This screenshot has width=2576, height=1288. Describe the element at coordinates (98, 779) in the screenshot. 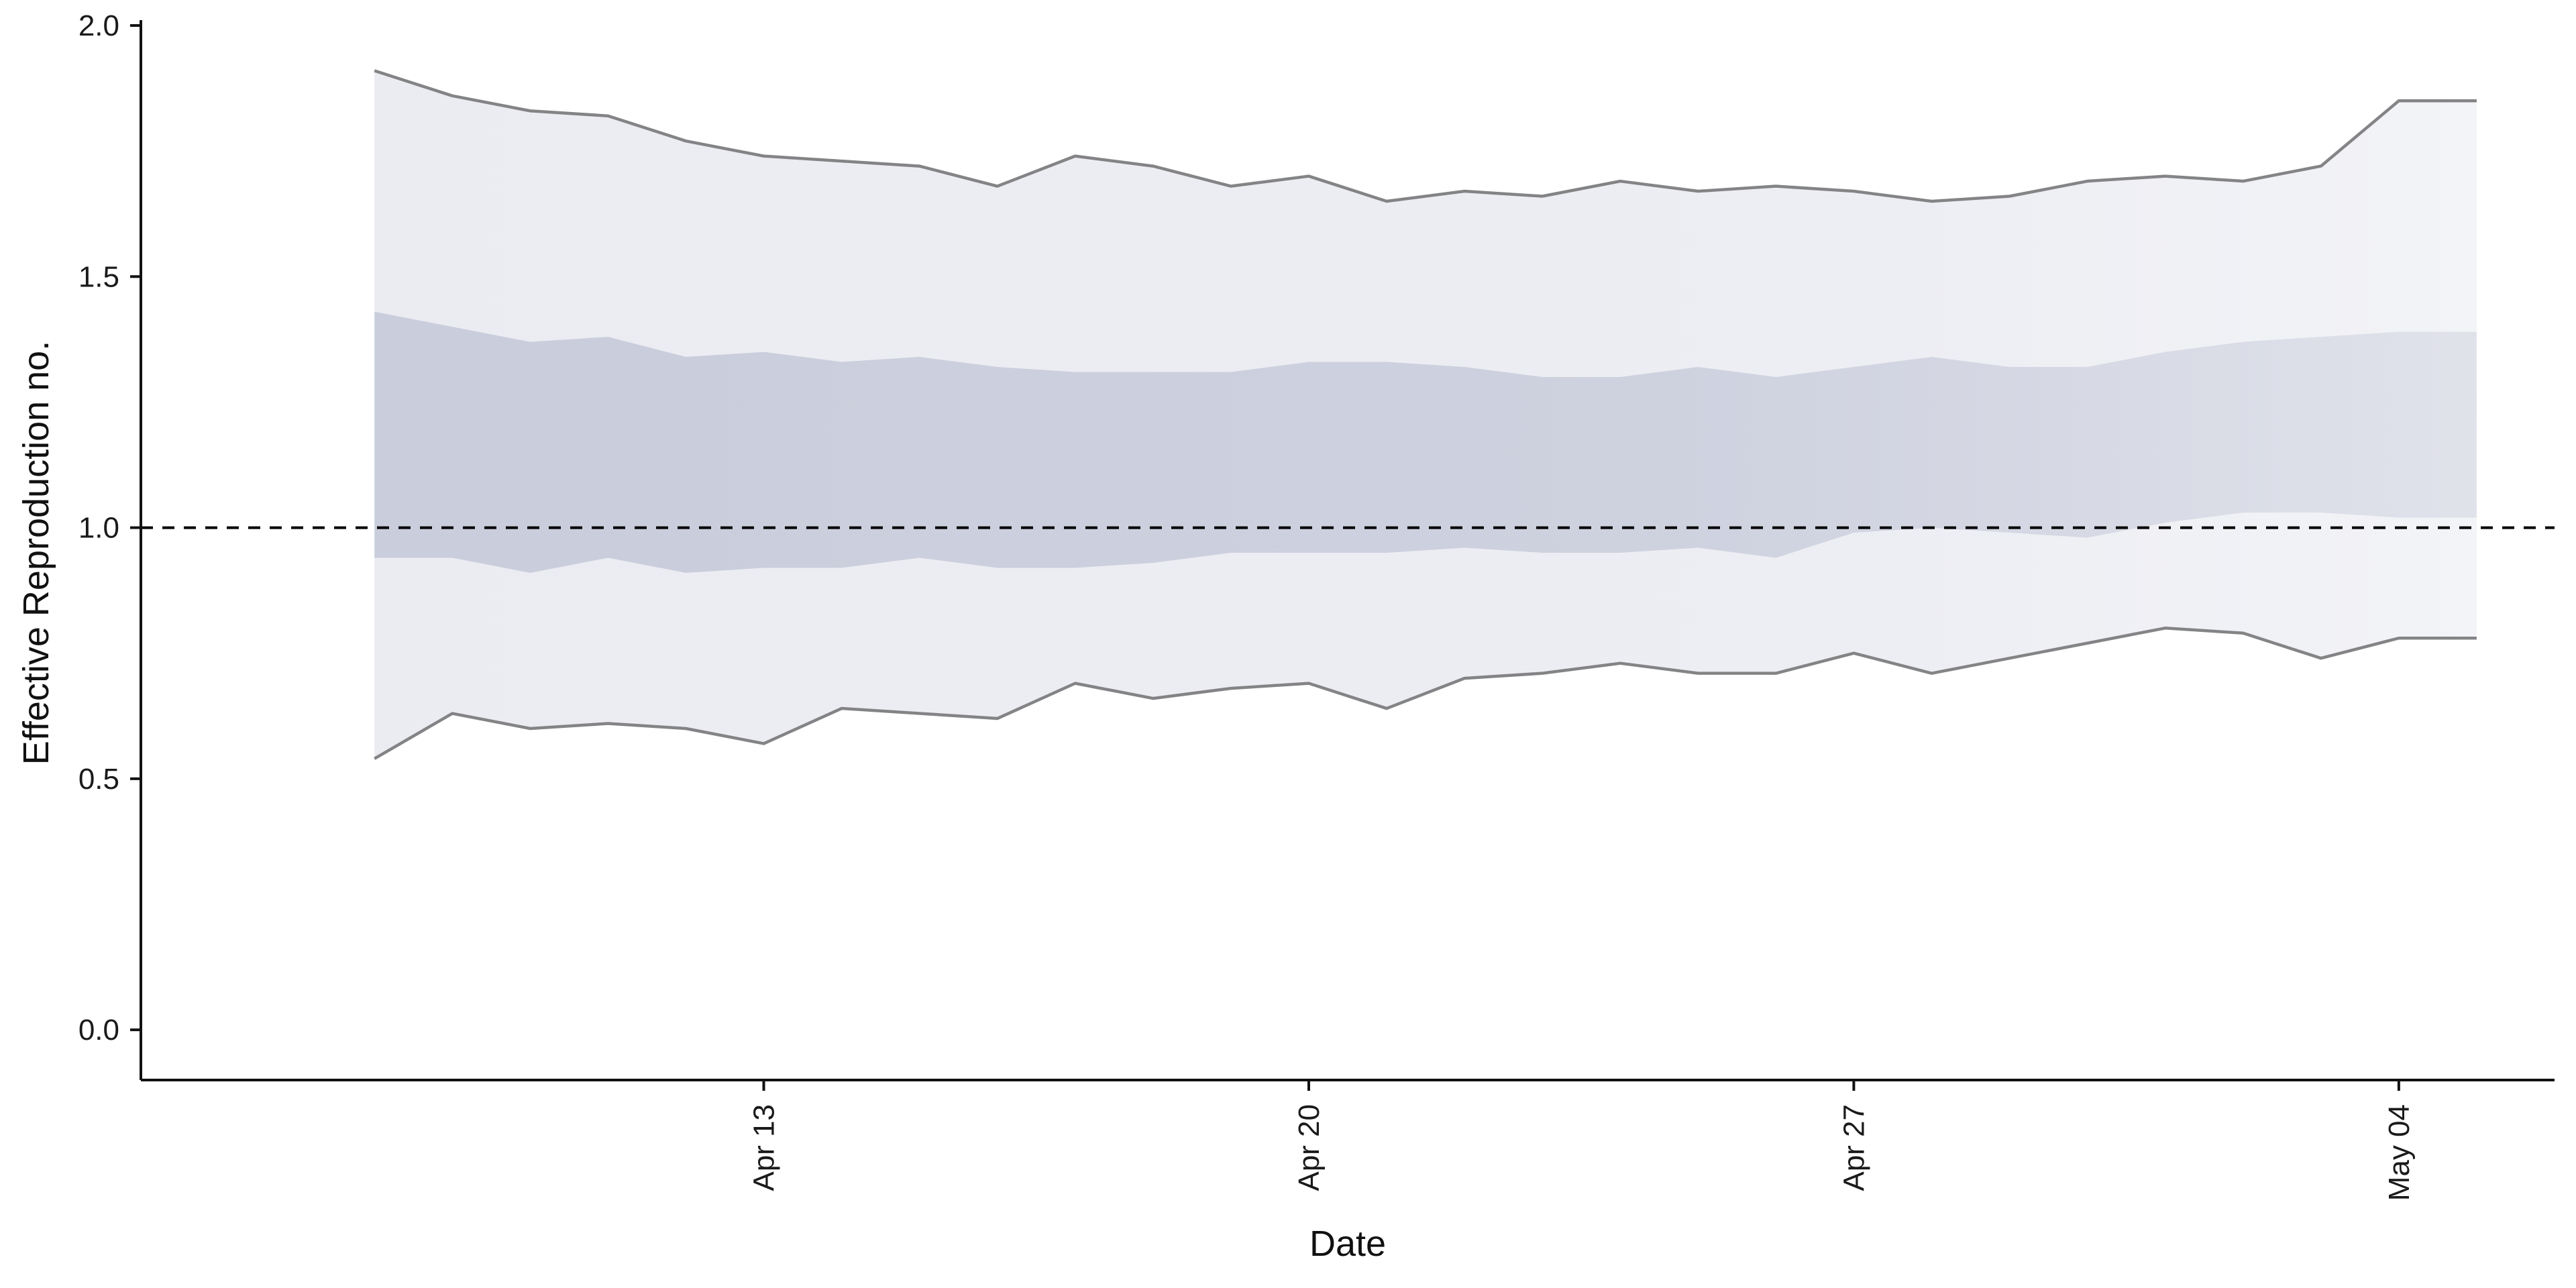

I see `y-tick-label: 0.5` at that location.